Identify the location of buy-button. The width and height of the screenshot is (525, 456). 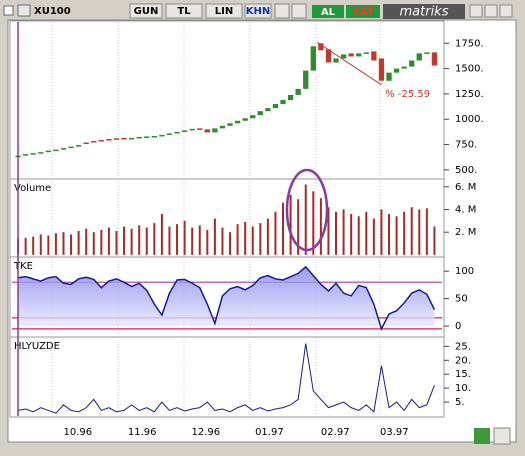
(328, 11).